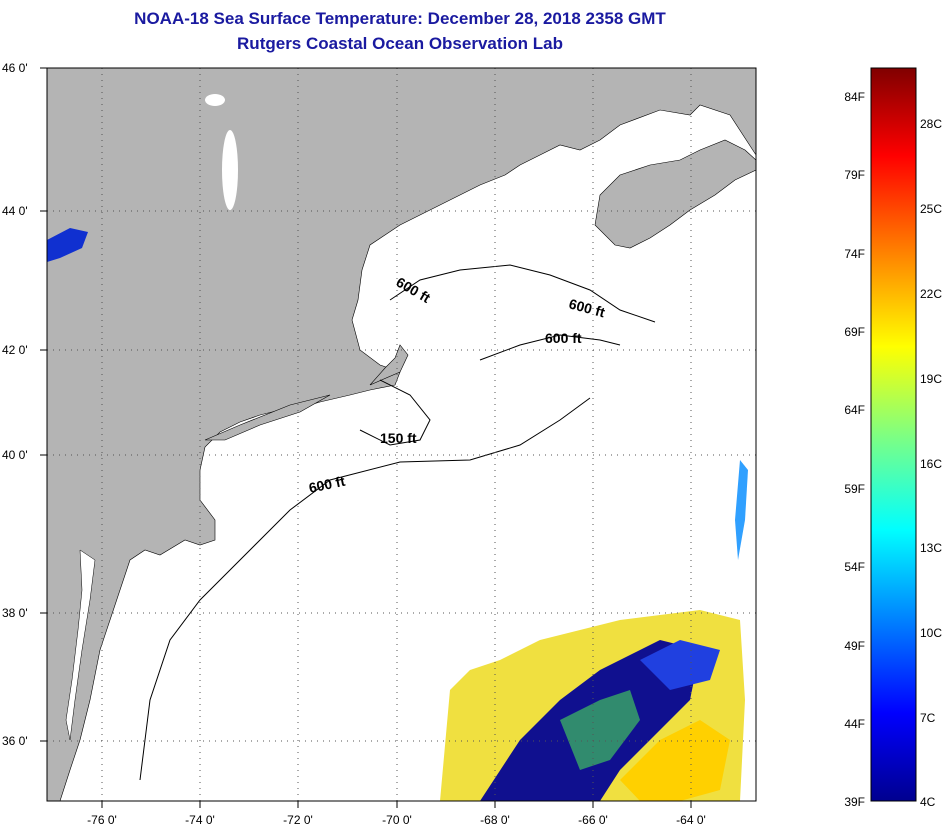 This screenshot has height=832, width=944. I want to click on land-nova-scotia, so click(675, 194).